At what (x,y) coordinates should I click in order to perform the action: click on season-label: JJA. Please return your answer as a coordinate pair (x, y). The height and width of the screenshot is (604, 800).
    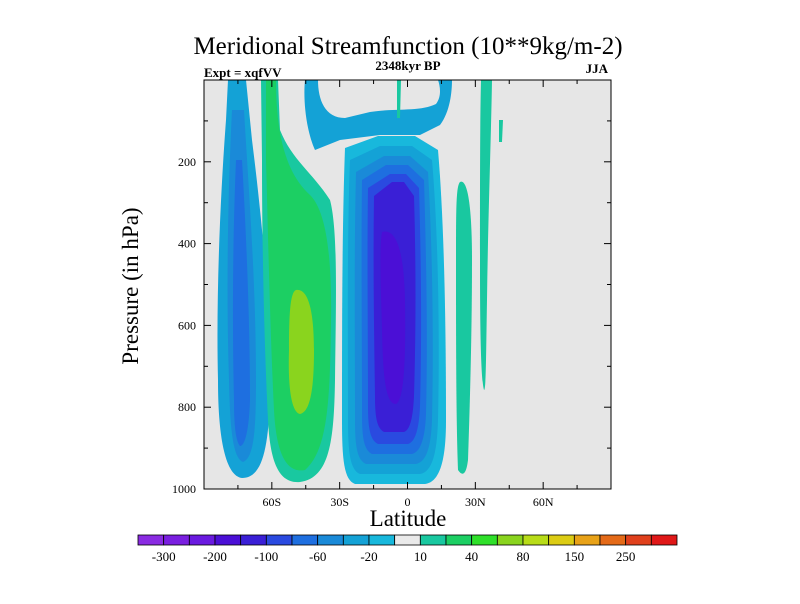
    Looking at the image, I should click on (597, 68).